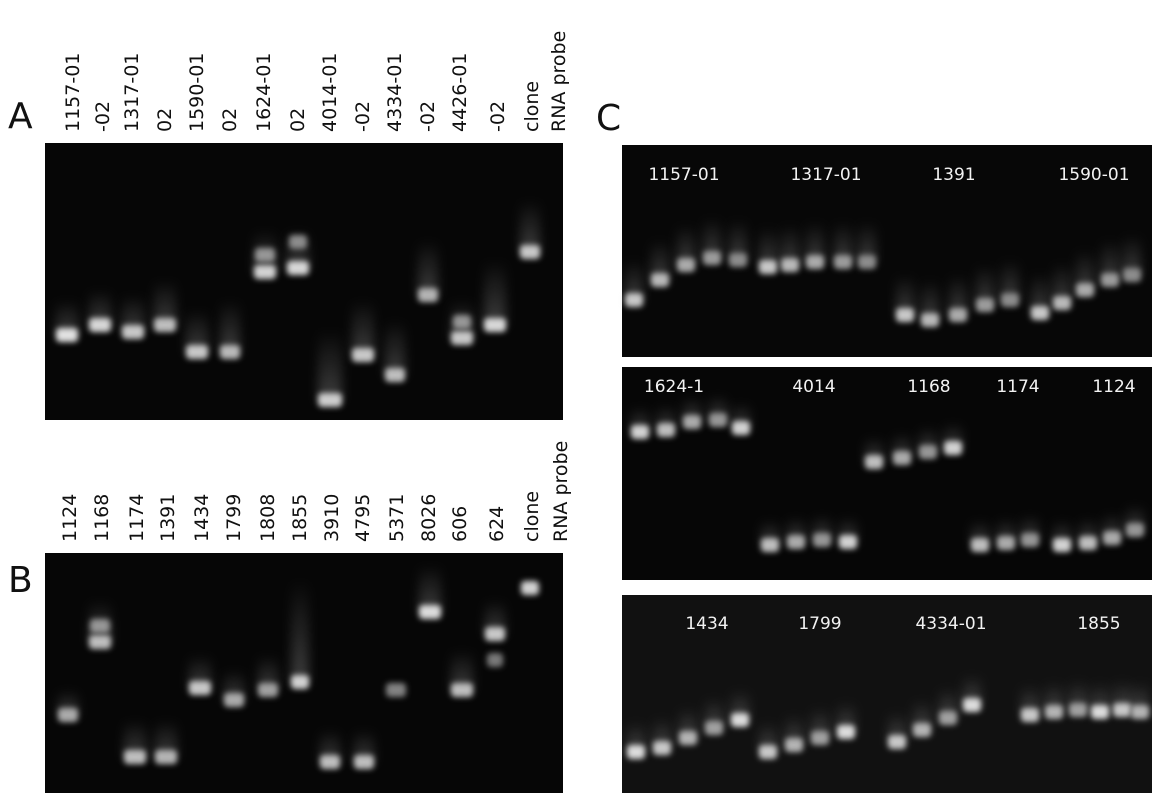 This screenshot has height=793, width=1152. What do you see at coordinates (20, 116) in the screenshot?
I see `panel-label: A` at bounding box center [20, 116].